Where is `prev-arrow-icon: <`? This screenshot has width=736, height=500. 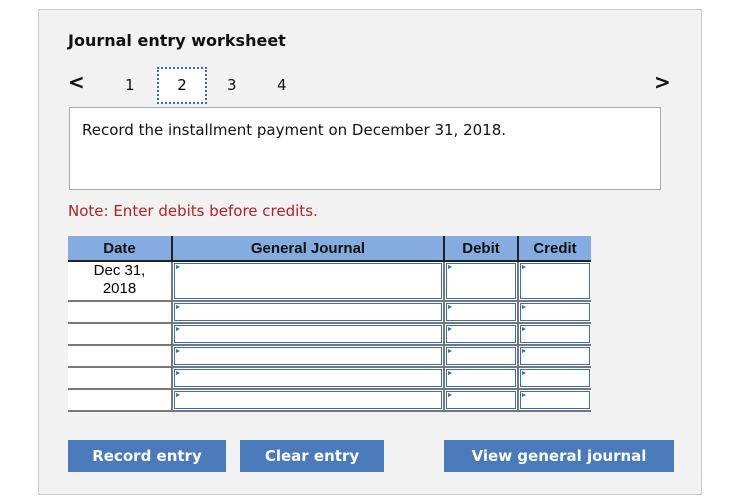 prev-arrow-icon: < is located at coordinates (76, 82).